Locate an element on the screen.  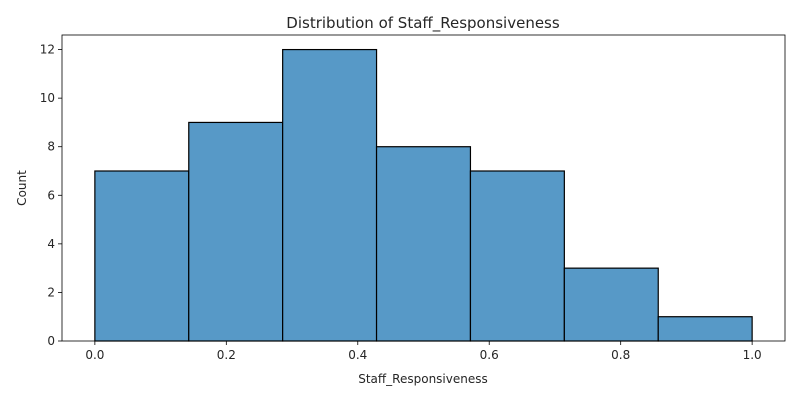
y-tick-label: 6 is located at coordinates (51, 195).